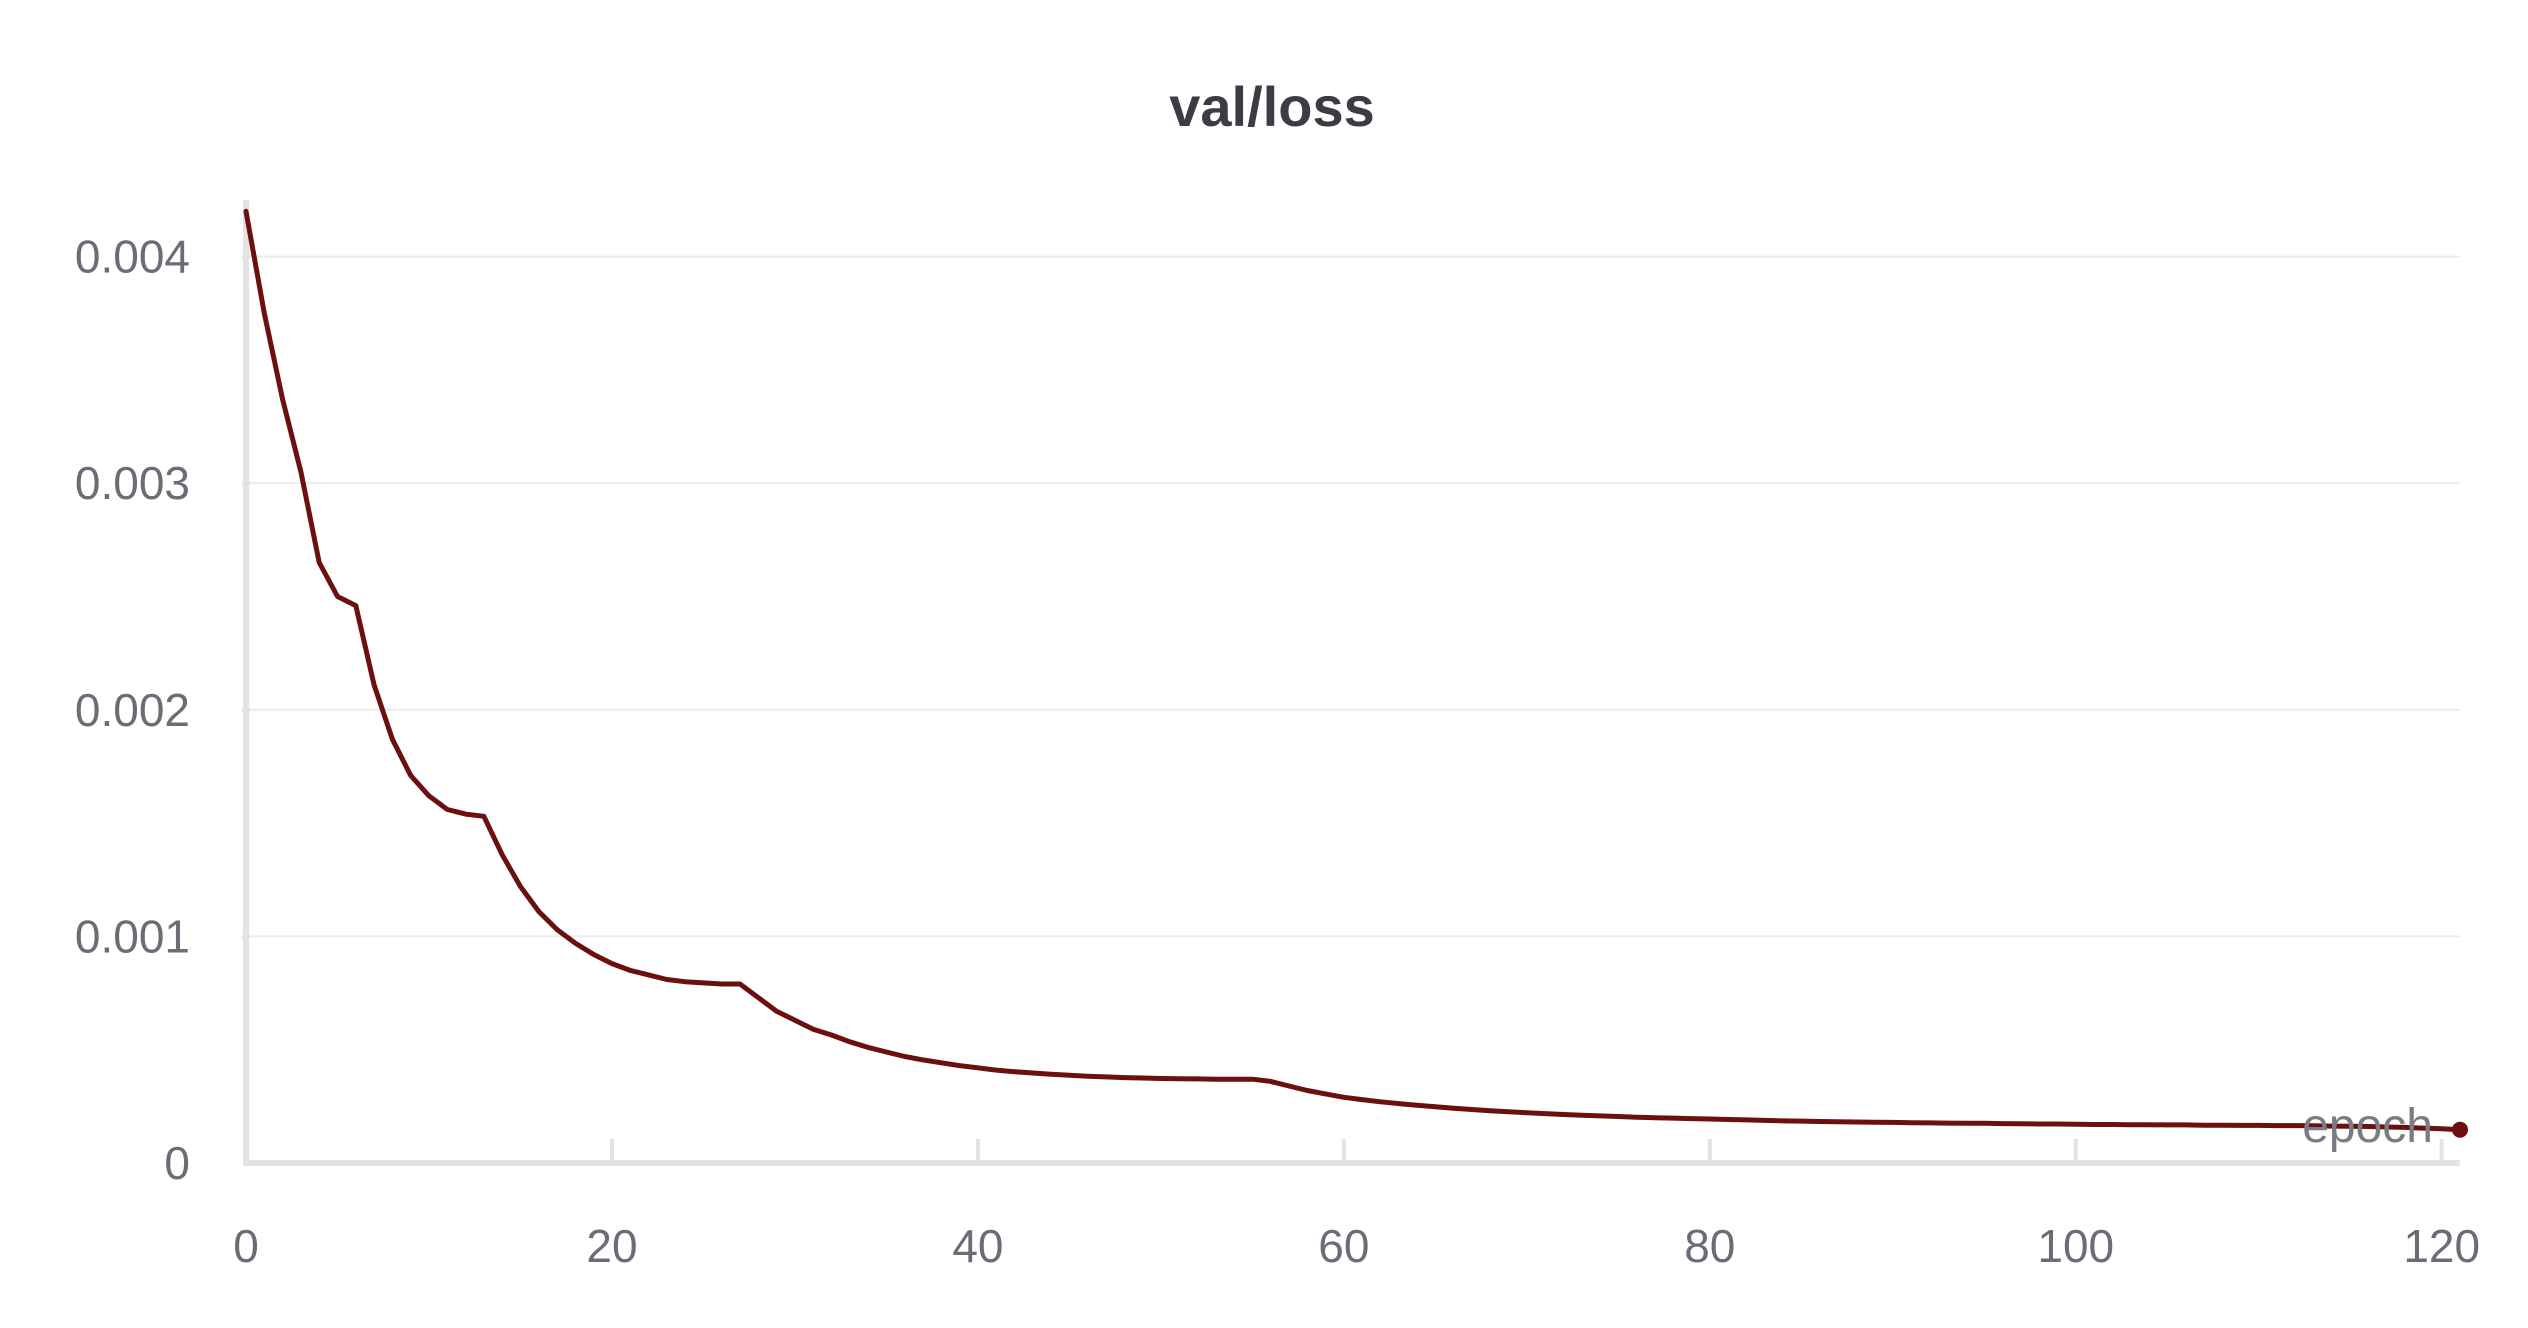 The width and height of the screenshot is (2528, 1328). What do you see at coordinates (611, 1246) in the screenshot?
I see `x-tick-label: 20` at bounding box center [611, 1246].